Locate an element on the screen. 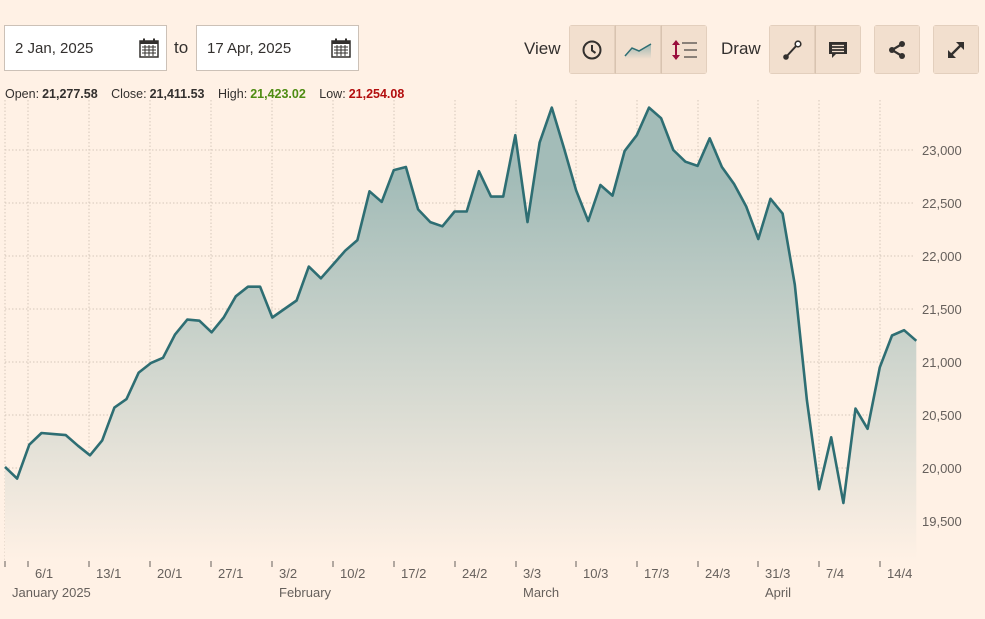 This screenshot has width=985, height=619. y-tick-label: 19,500 is located at coordinates (942, 521).